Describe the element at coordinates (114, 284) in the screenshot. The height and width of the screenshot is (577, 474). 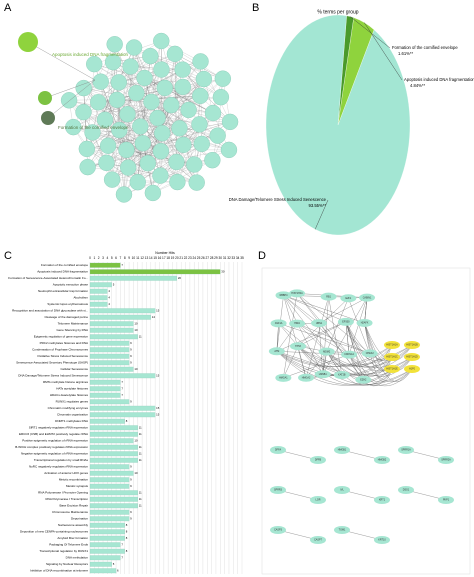
I see `value-label: 5` at that location.